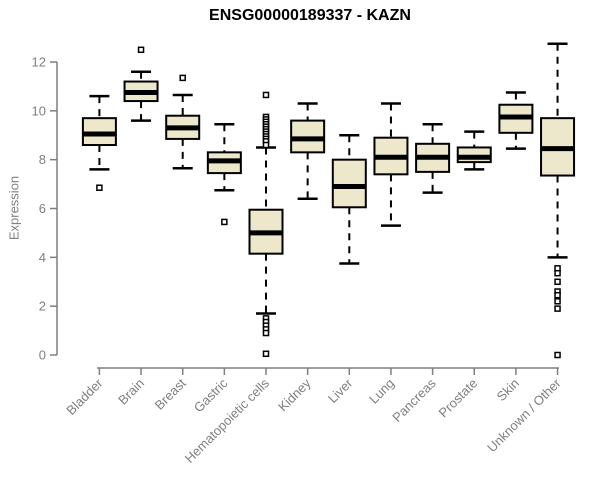  What do you see at coordinates (39, 62) in the screenshot?
I see `y-tick-label: 12` at bounding box center [39, 62].